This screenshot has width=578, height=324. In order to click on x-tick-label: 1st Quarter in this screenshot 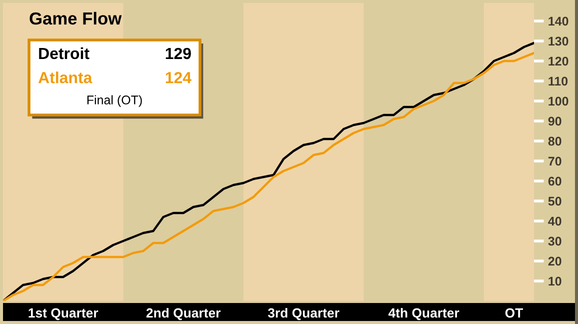, I will do `click(63, 314)`.